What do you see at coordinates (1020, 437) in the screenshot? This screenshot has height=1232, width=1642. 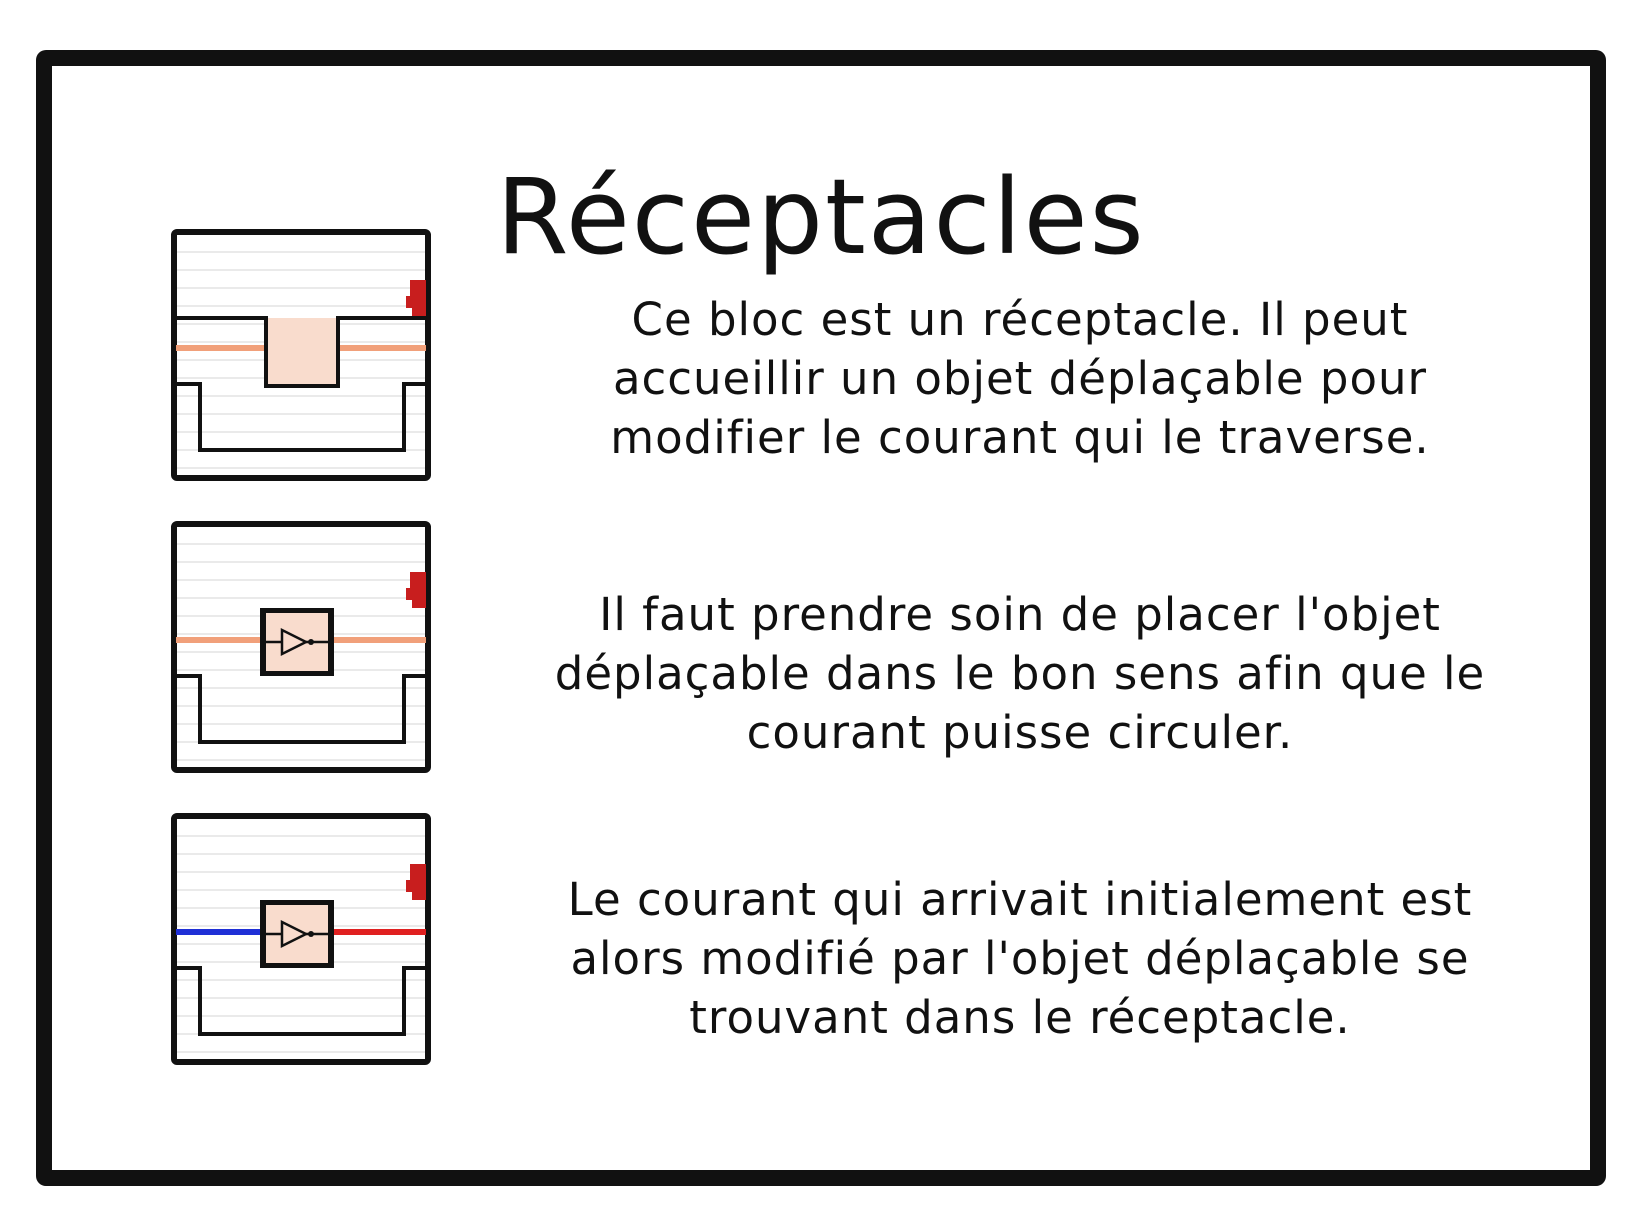 I see `step-1-line-3: modifier le courant qui le traverse.` at bounding box center [1020, 437].